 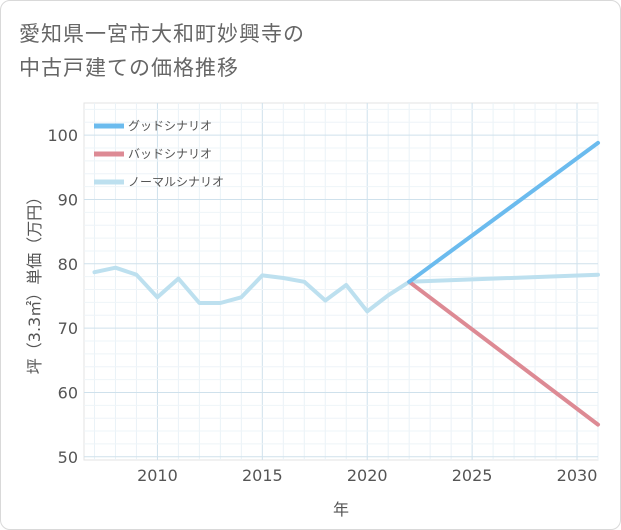 I want to click on x-axis-title: 年, so click(x=341, y=509).